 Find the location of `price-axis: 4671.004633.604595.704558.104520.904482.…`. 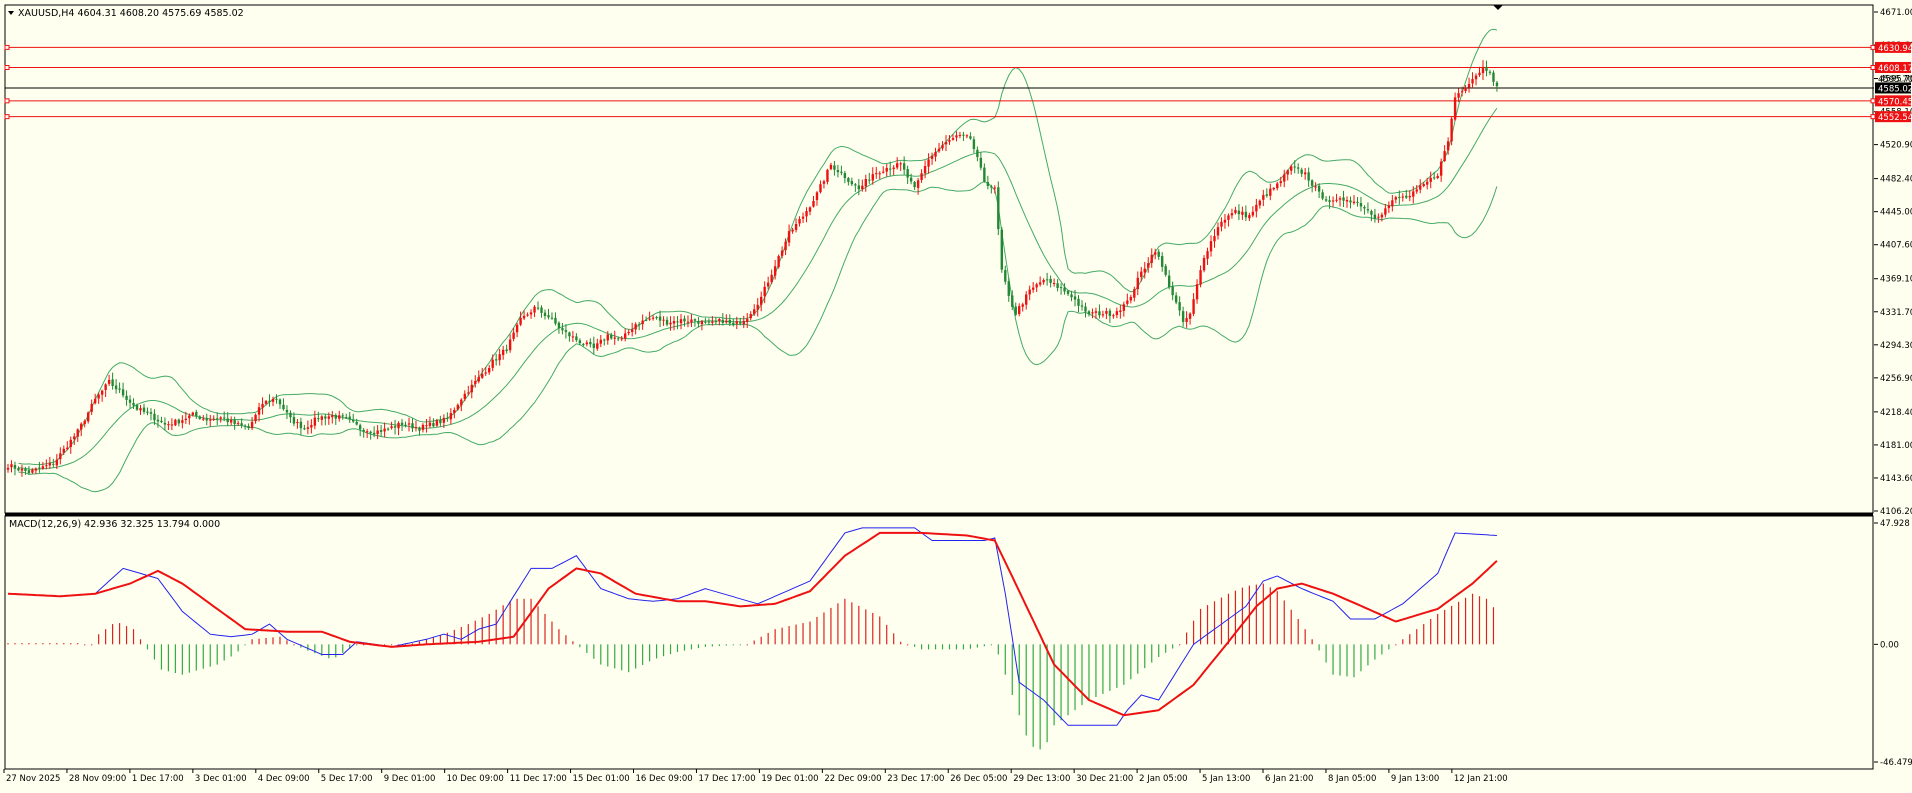

price-axis: 4671.004633.604595.704558.104520.904482.… is located at coordinates (1893, 388).